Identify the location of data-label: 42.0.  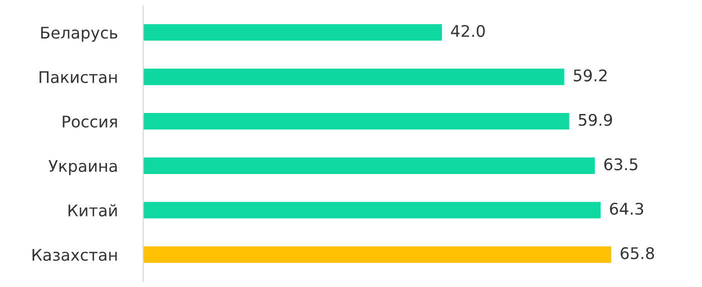
(468, 31).